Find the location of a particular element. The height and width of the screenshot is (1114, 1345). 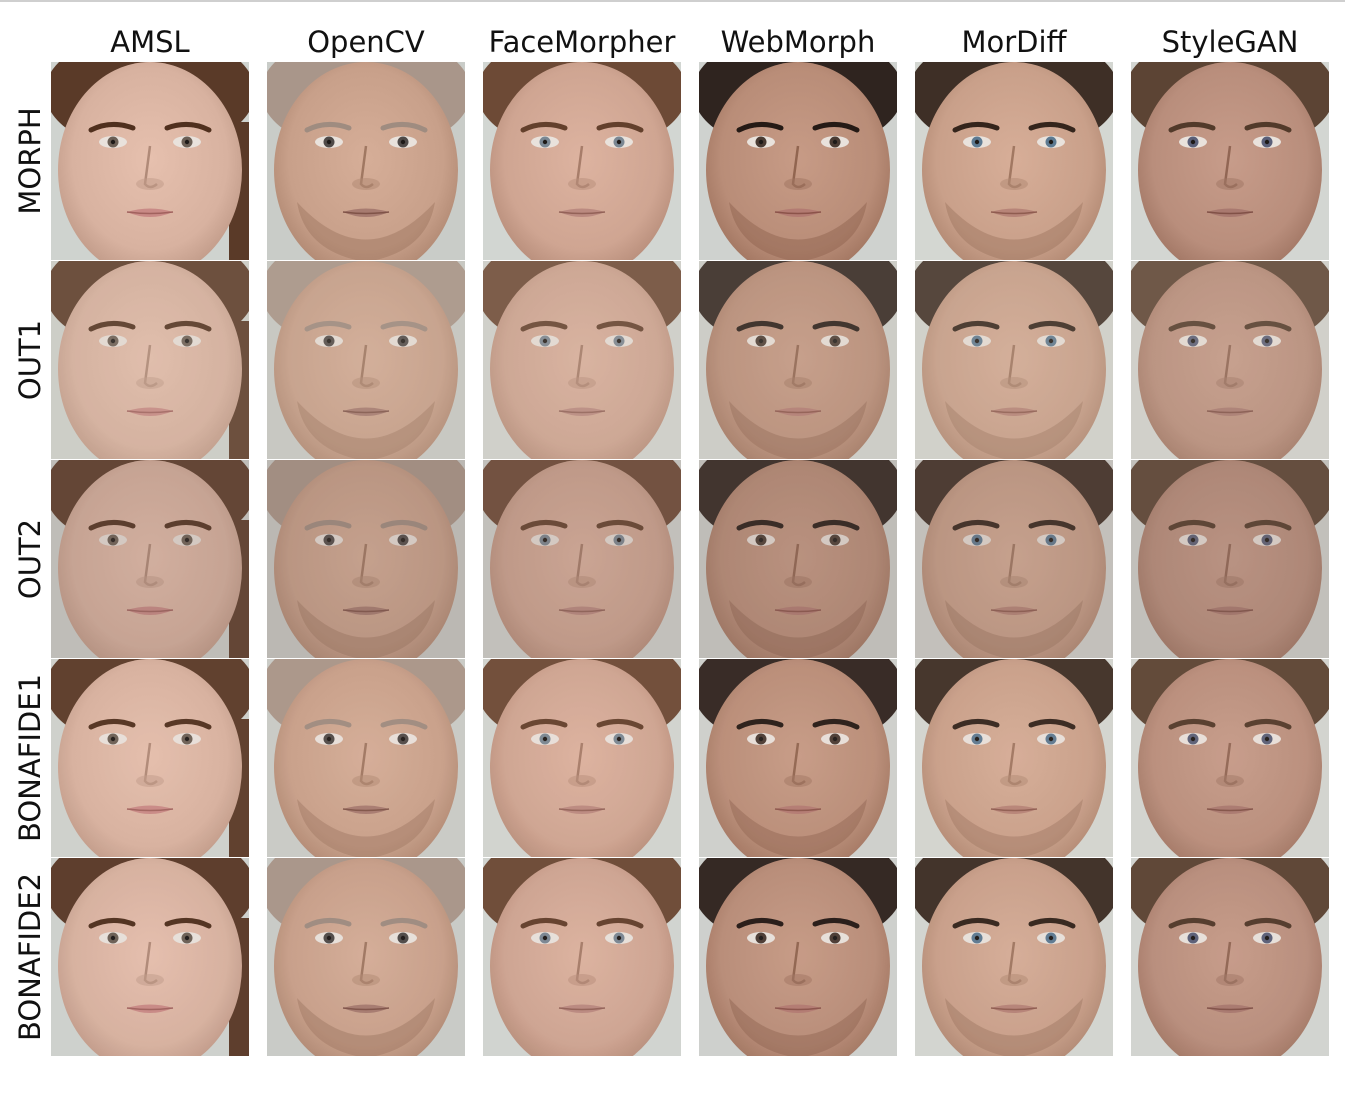

face-image-out1-webmorph is located at coordinates (798, 360).